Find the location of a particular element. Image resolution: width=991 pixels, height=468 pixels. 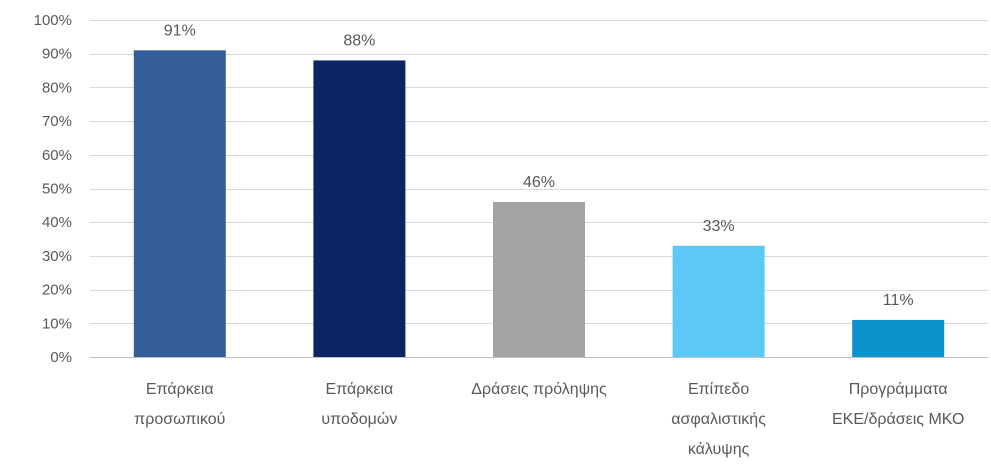

y-axis-tick-labels: 0% 10% 20% 30% 40% 50% 60% 70% 80% 90% 100% is located at coordinates (53, 189).